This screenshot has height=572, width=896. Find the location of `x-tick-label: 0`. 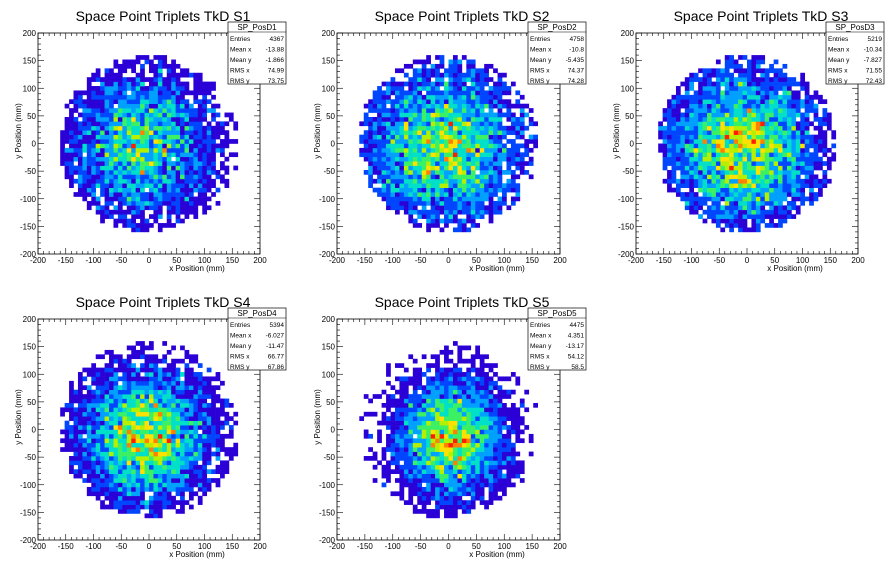

x-tick-label: 0 is located at coordinates (149, 260).